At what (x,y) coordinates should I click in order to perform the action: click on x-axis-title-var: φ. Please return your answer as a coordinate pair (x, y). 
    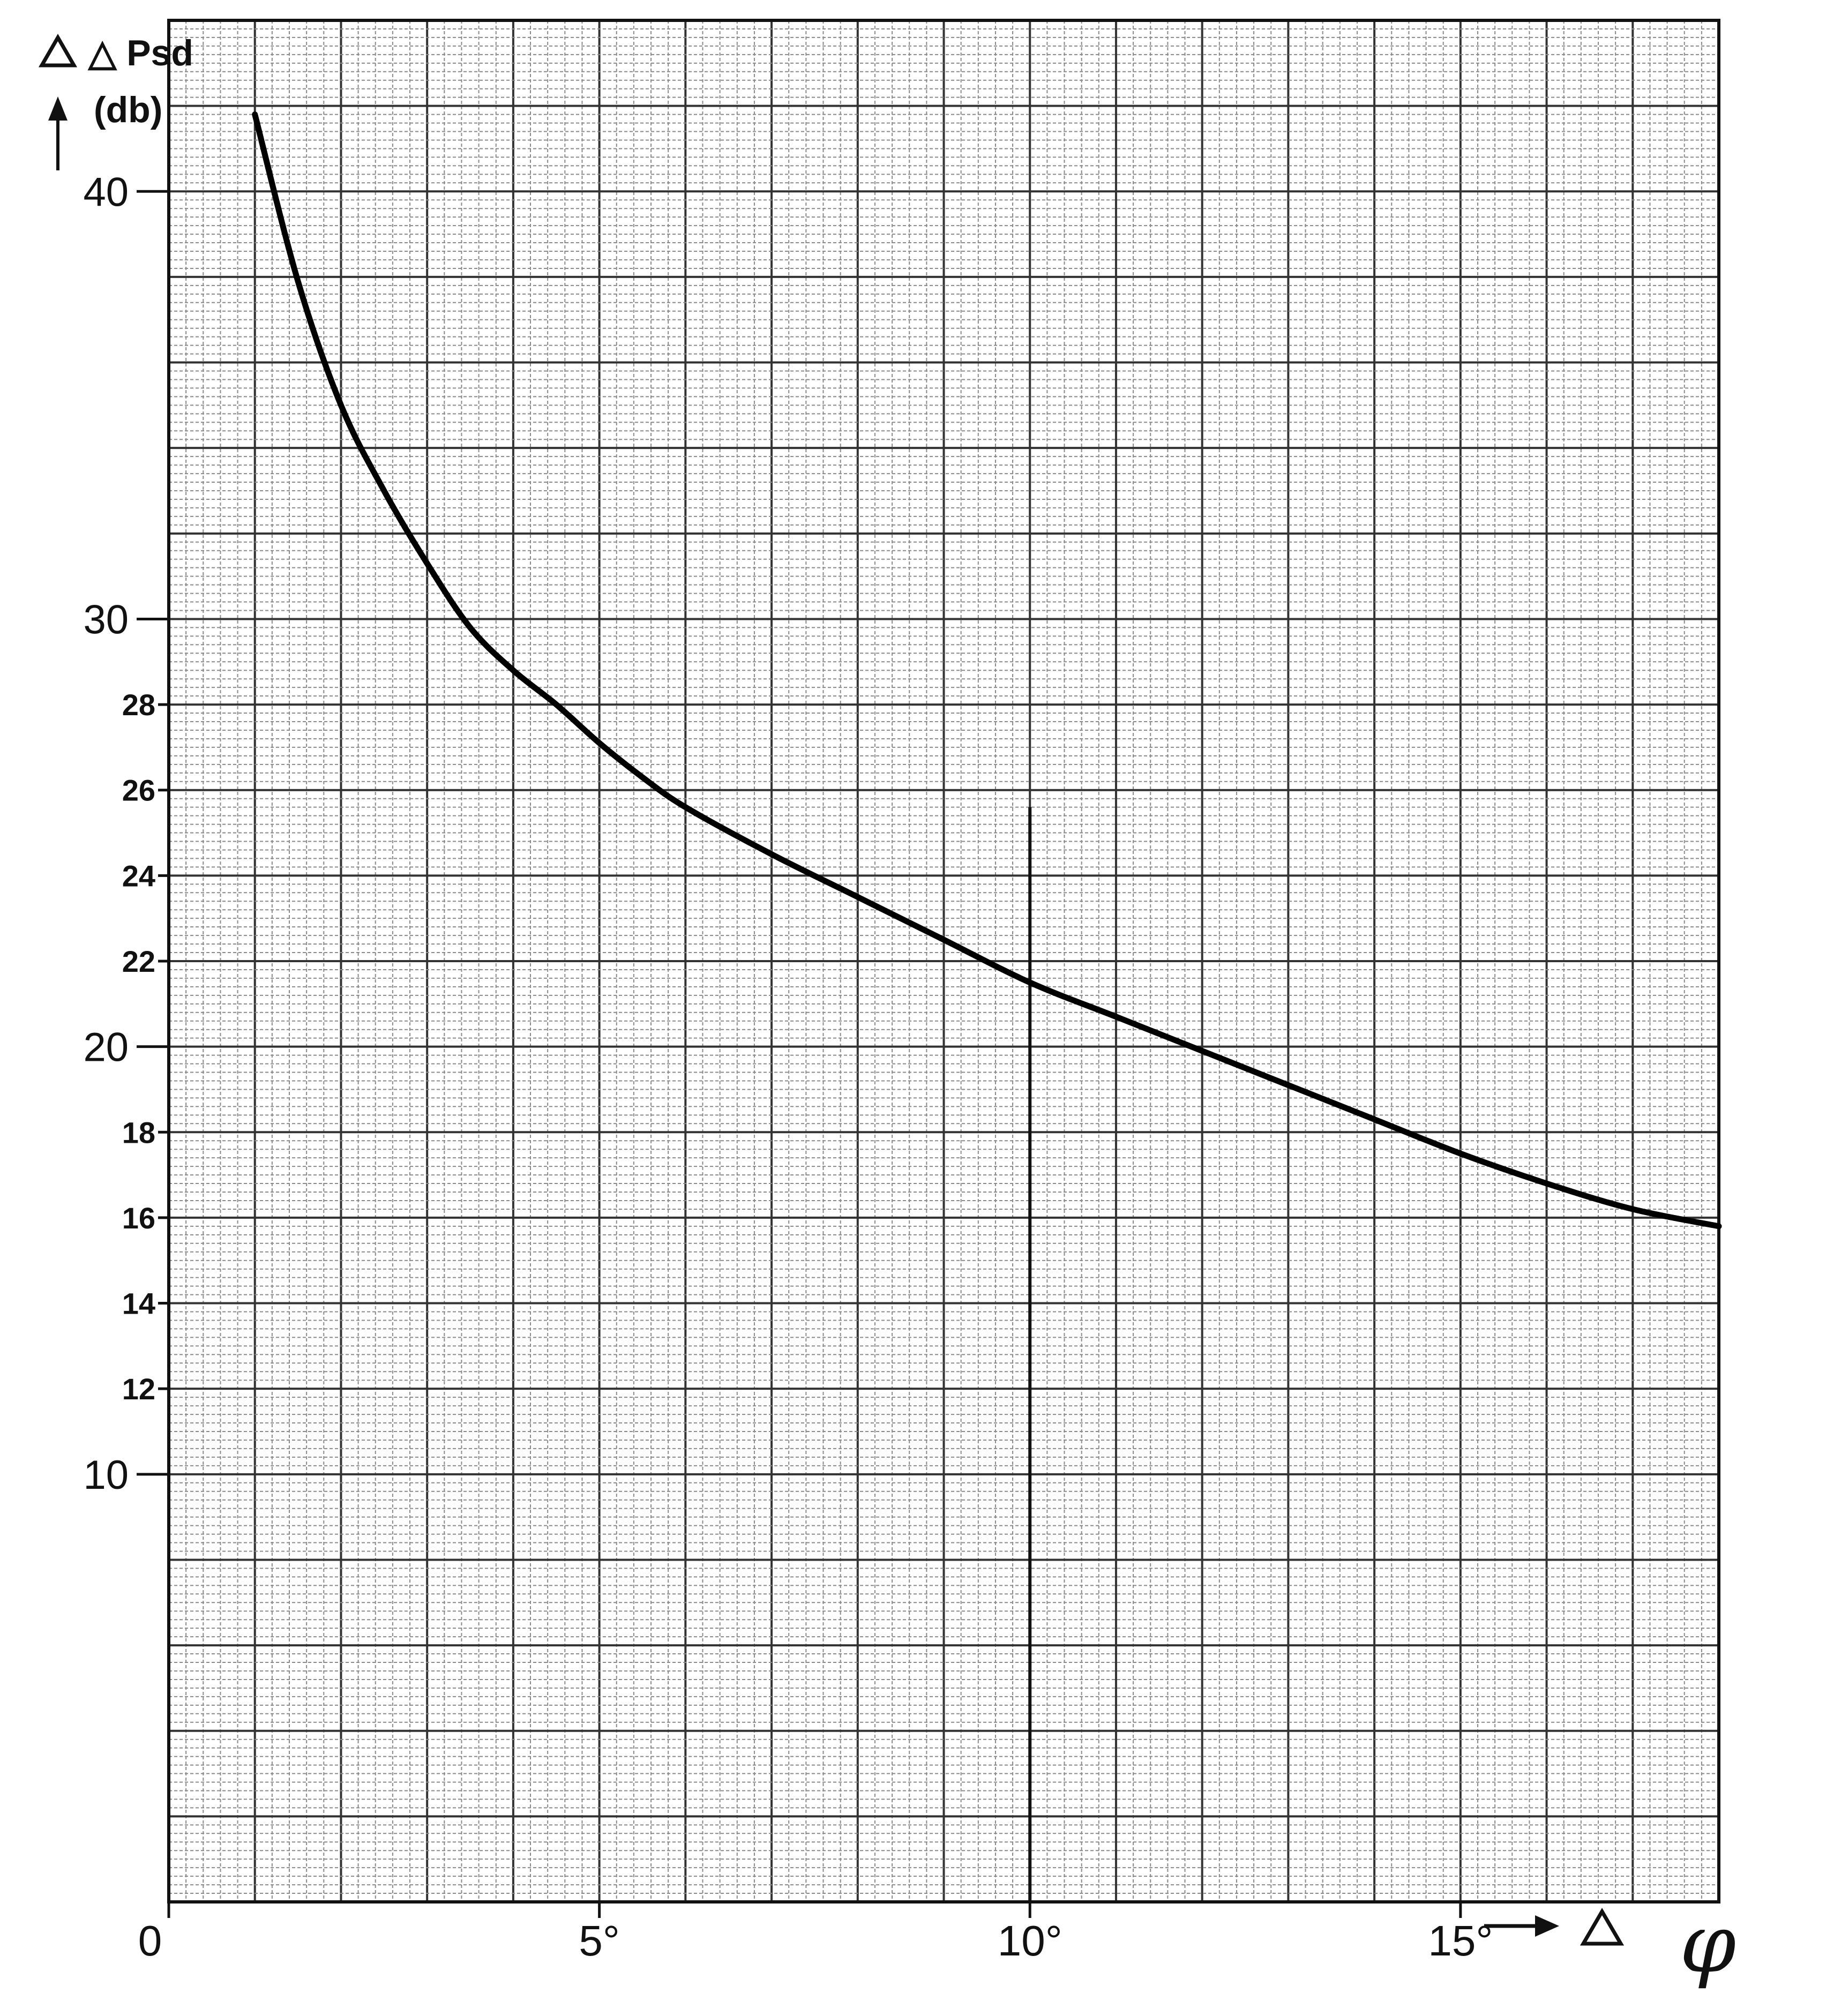
    Looking at the image, I should click on (1708, 1944).